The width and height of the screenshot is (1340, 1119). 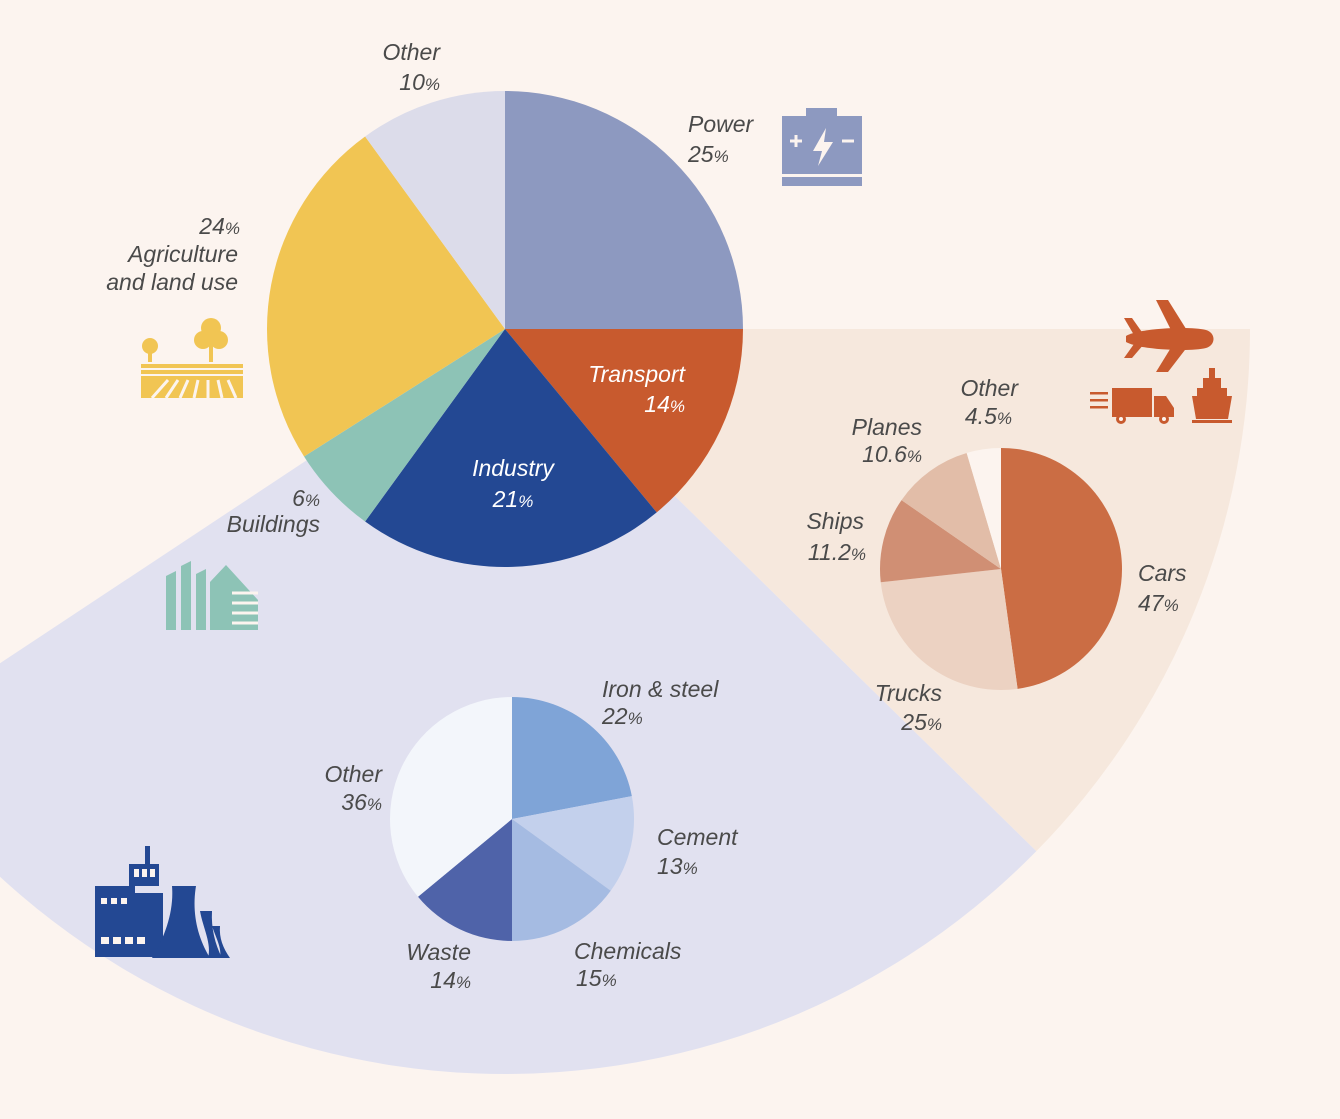 What do you see at coordinates (306, 498) in the screenshot?
I see `label-buildings-pct: 6%` at bounding box center [306, 498].